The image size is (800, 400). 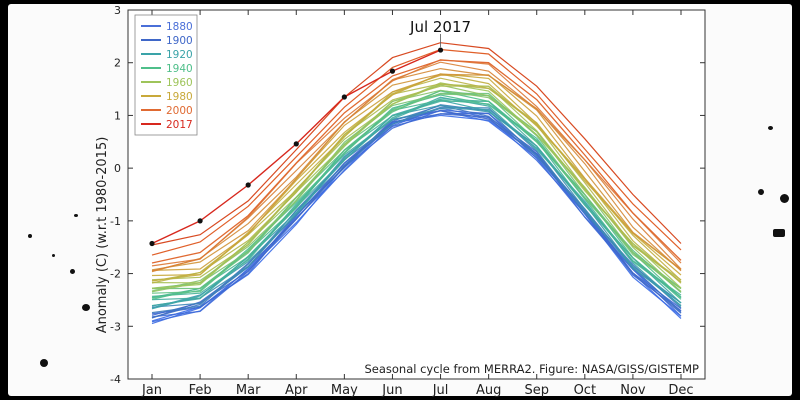 I want to click on legend-entry-label: 2017, so click(x=179, y=125).